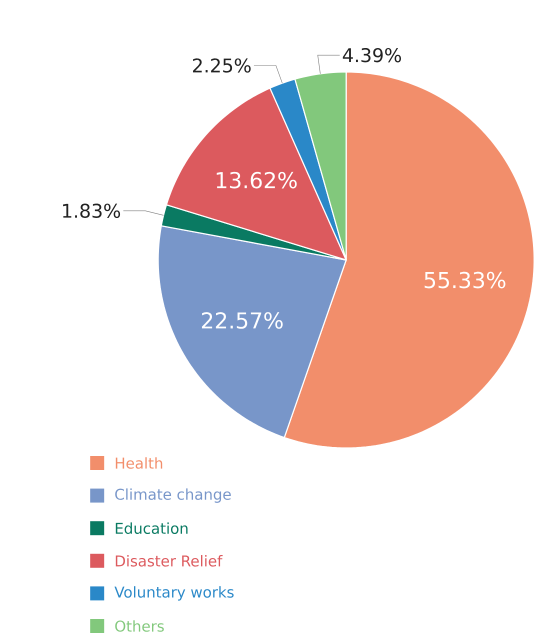 The width and height of the screenshot is (538, 634). I want to click on data-label: 1.83%, so click(91, 211).